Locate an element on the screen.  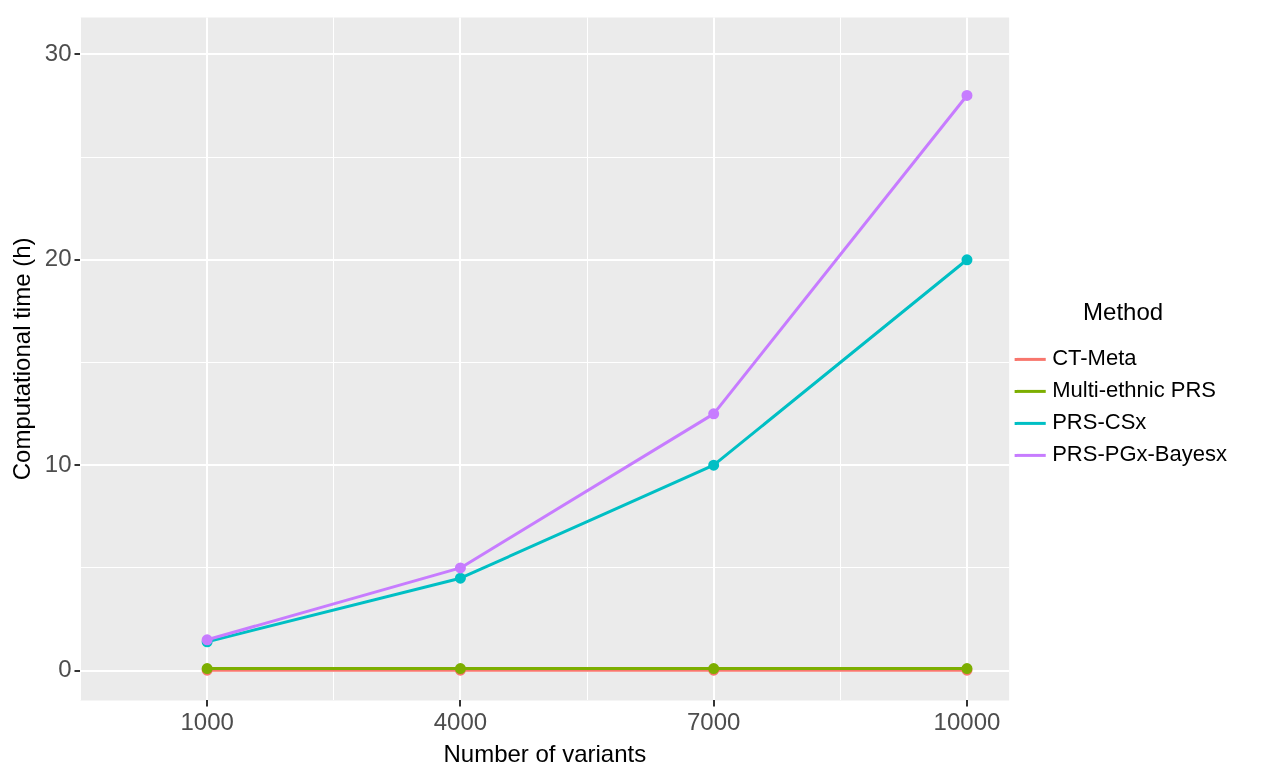
y-tick-label: 10 is located at coordinates (58, 463).